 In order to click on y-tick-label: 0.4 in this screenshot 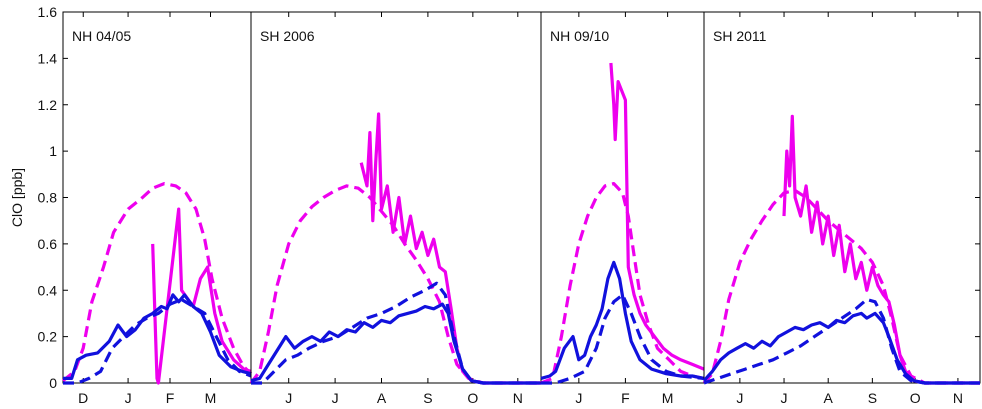, I will do `click(48, 290)`.